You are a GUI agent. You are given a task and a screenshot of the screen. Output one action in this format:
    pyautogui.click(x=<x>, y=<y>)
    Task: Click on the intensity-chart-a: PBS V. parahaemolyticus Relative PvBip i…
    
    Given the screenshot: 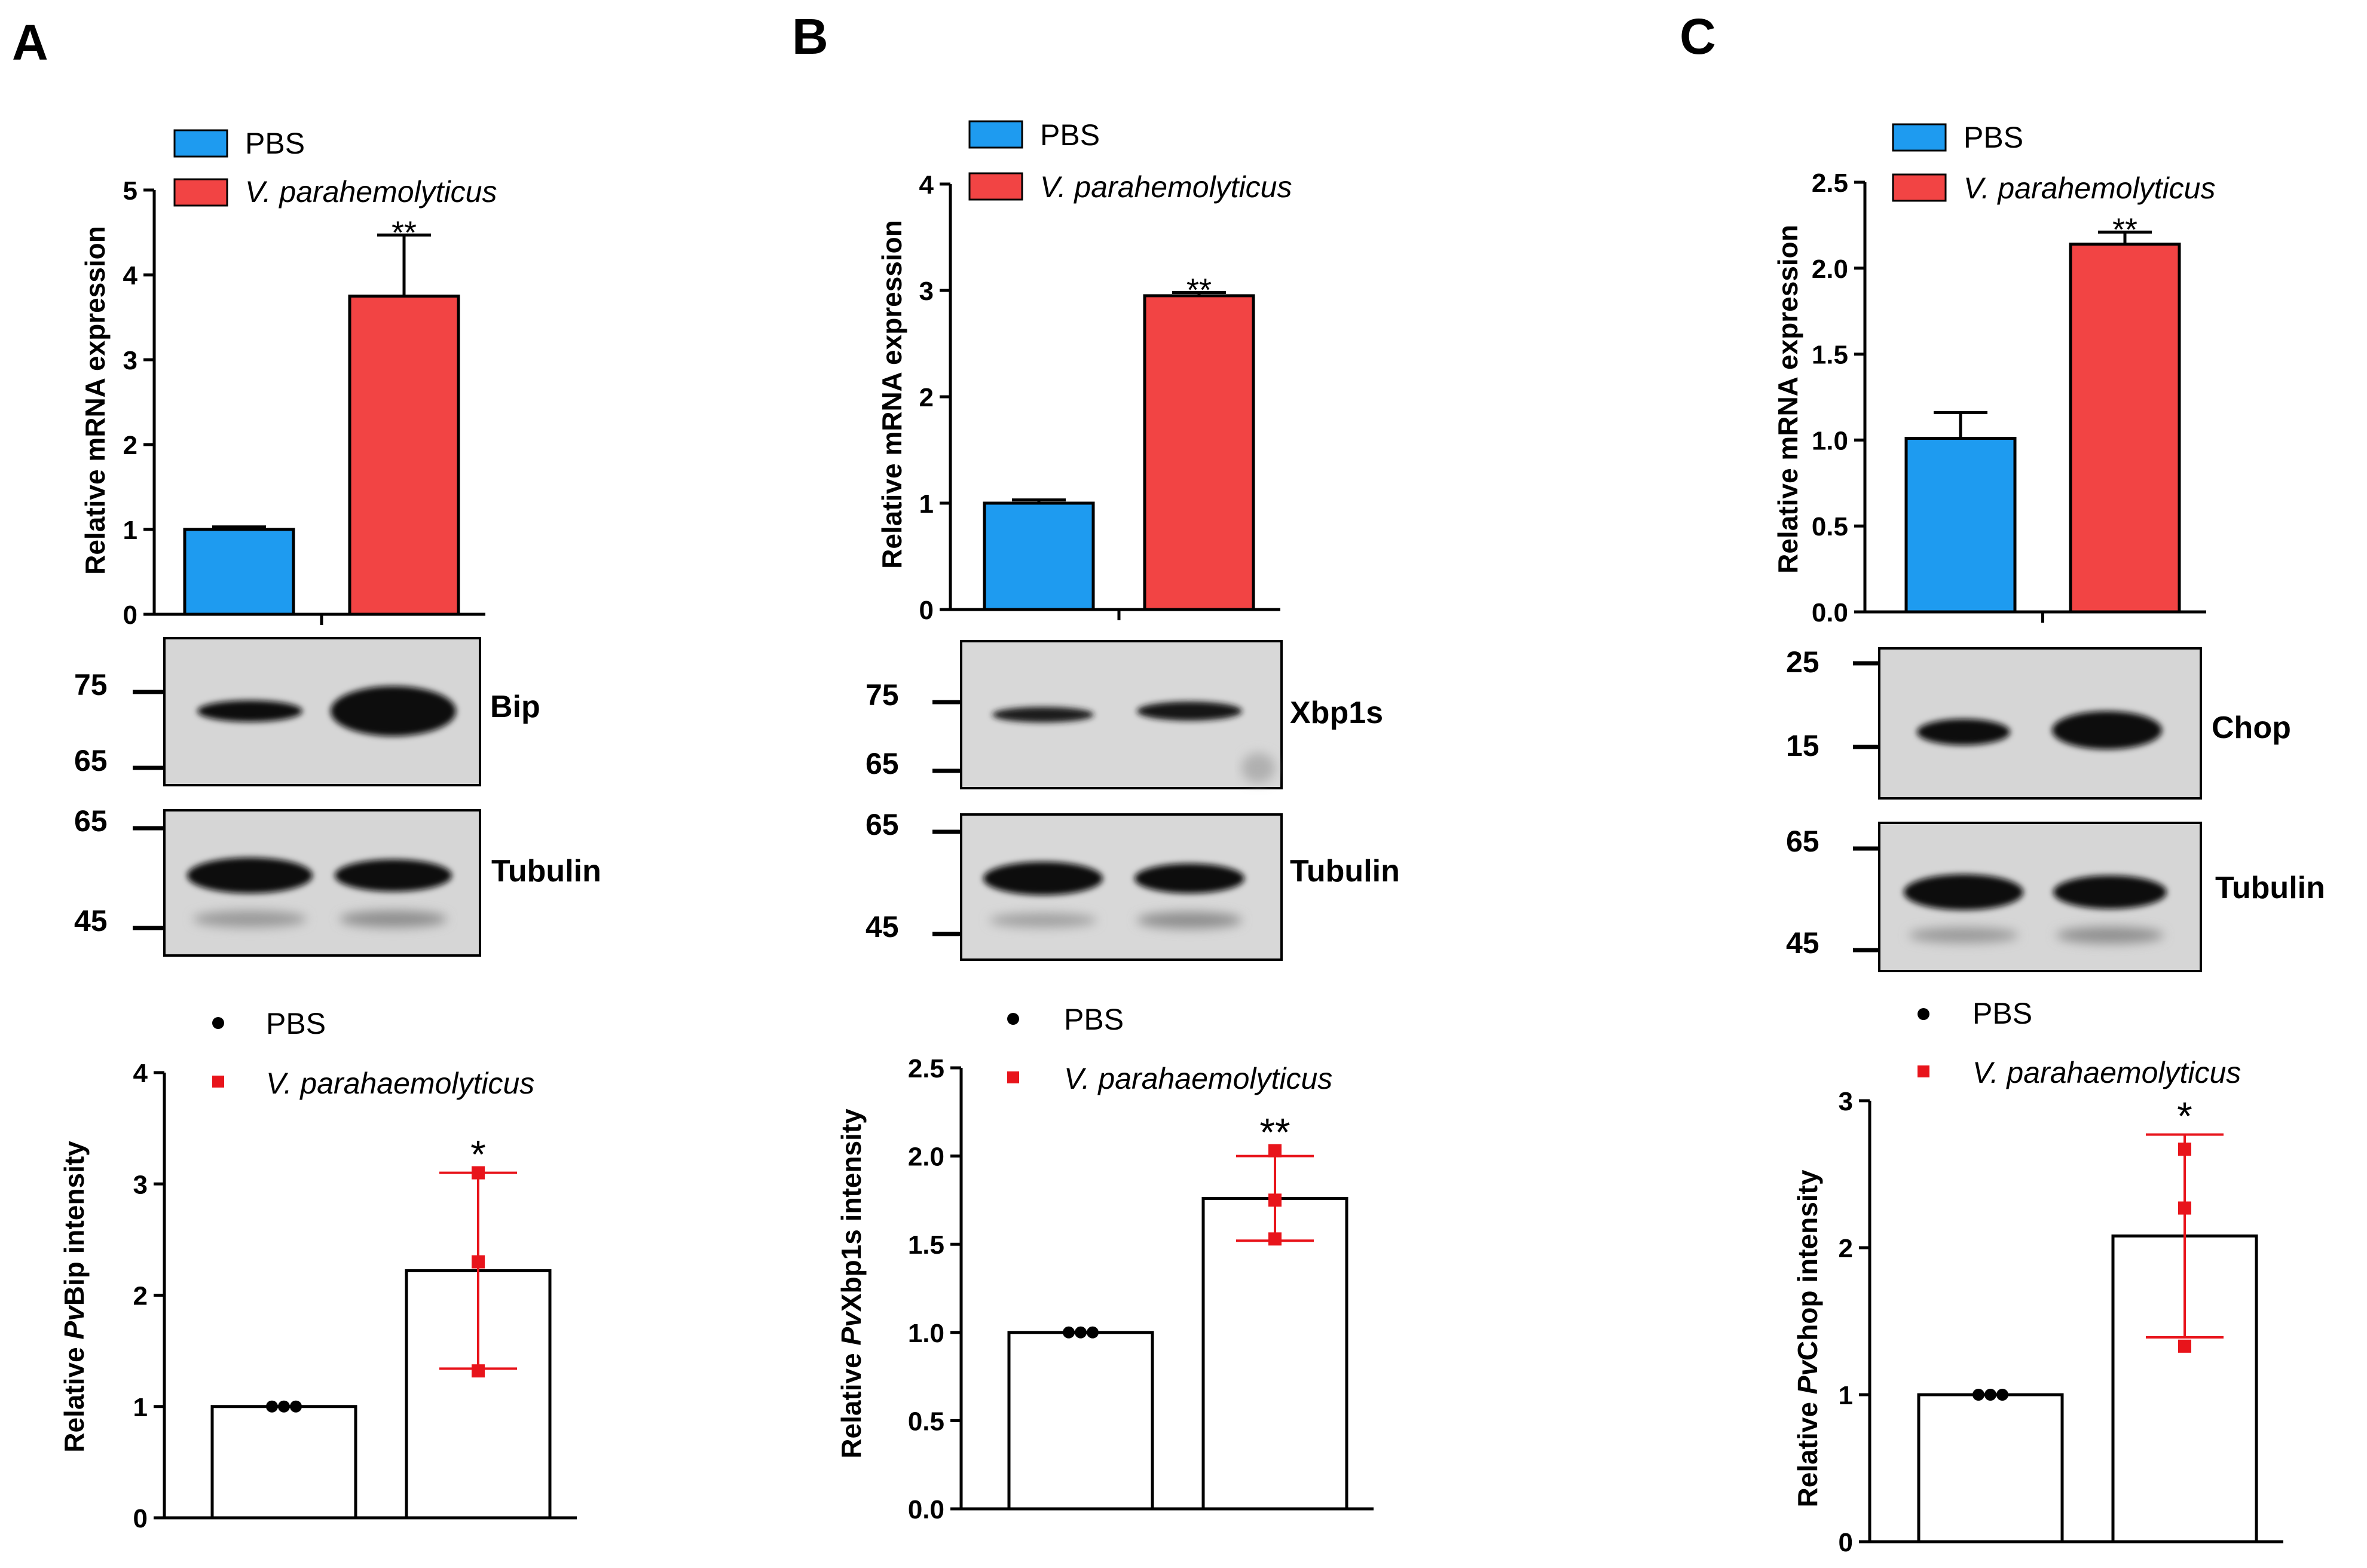 What is the action you would take?
    pyautogui.click(x=318, y=1270)
    